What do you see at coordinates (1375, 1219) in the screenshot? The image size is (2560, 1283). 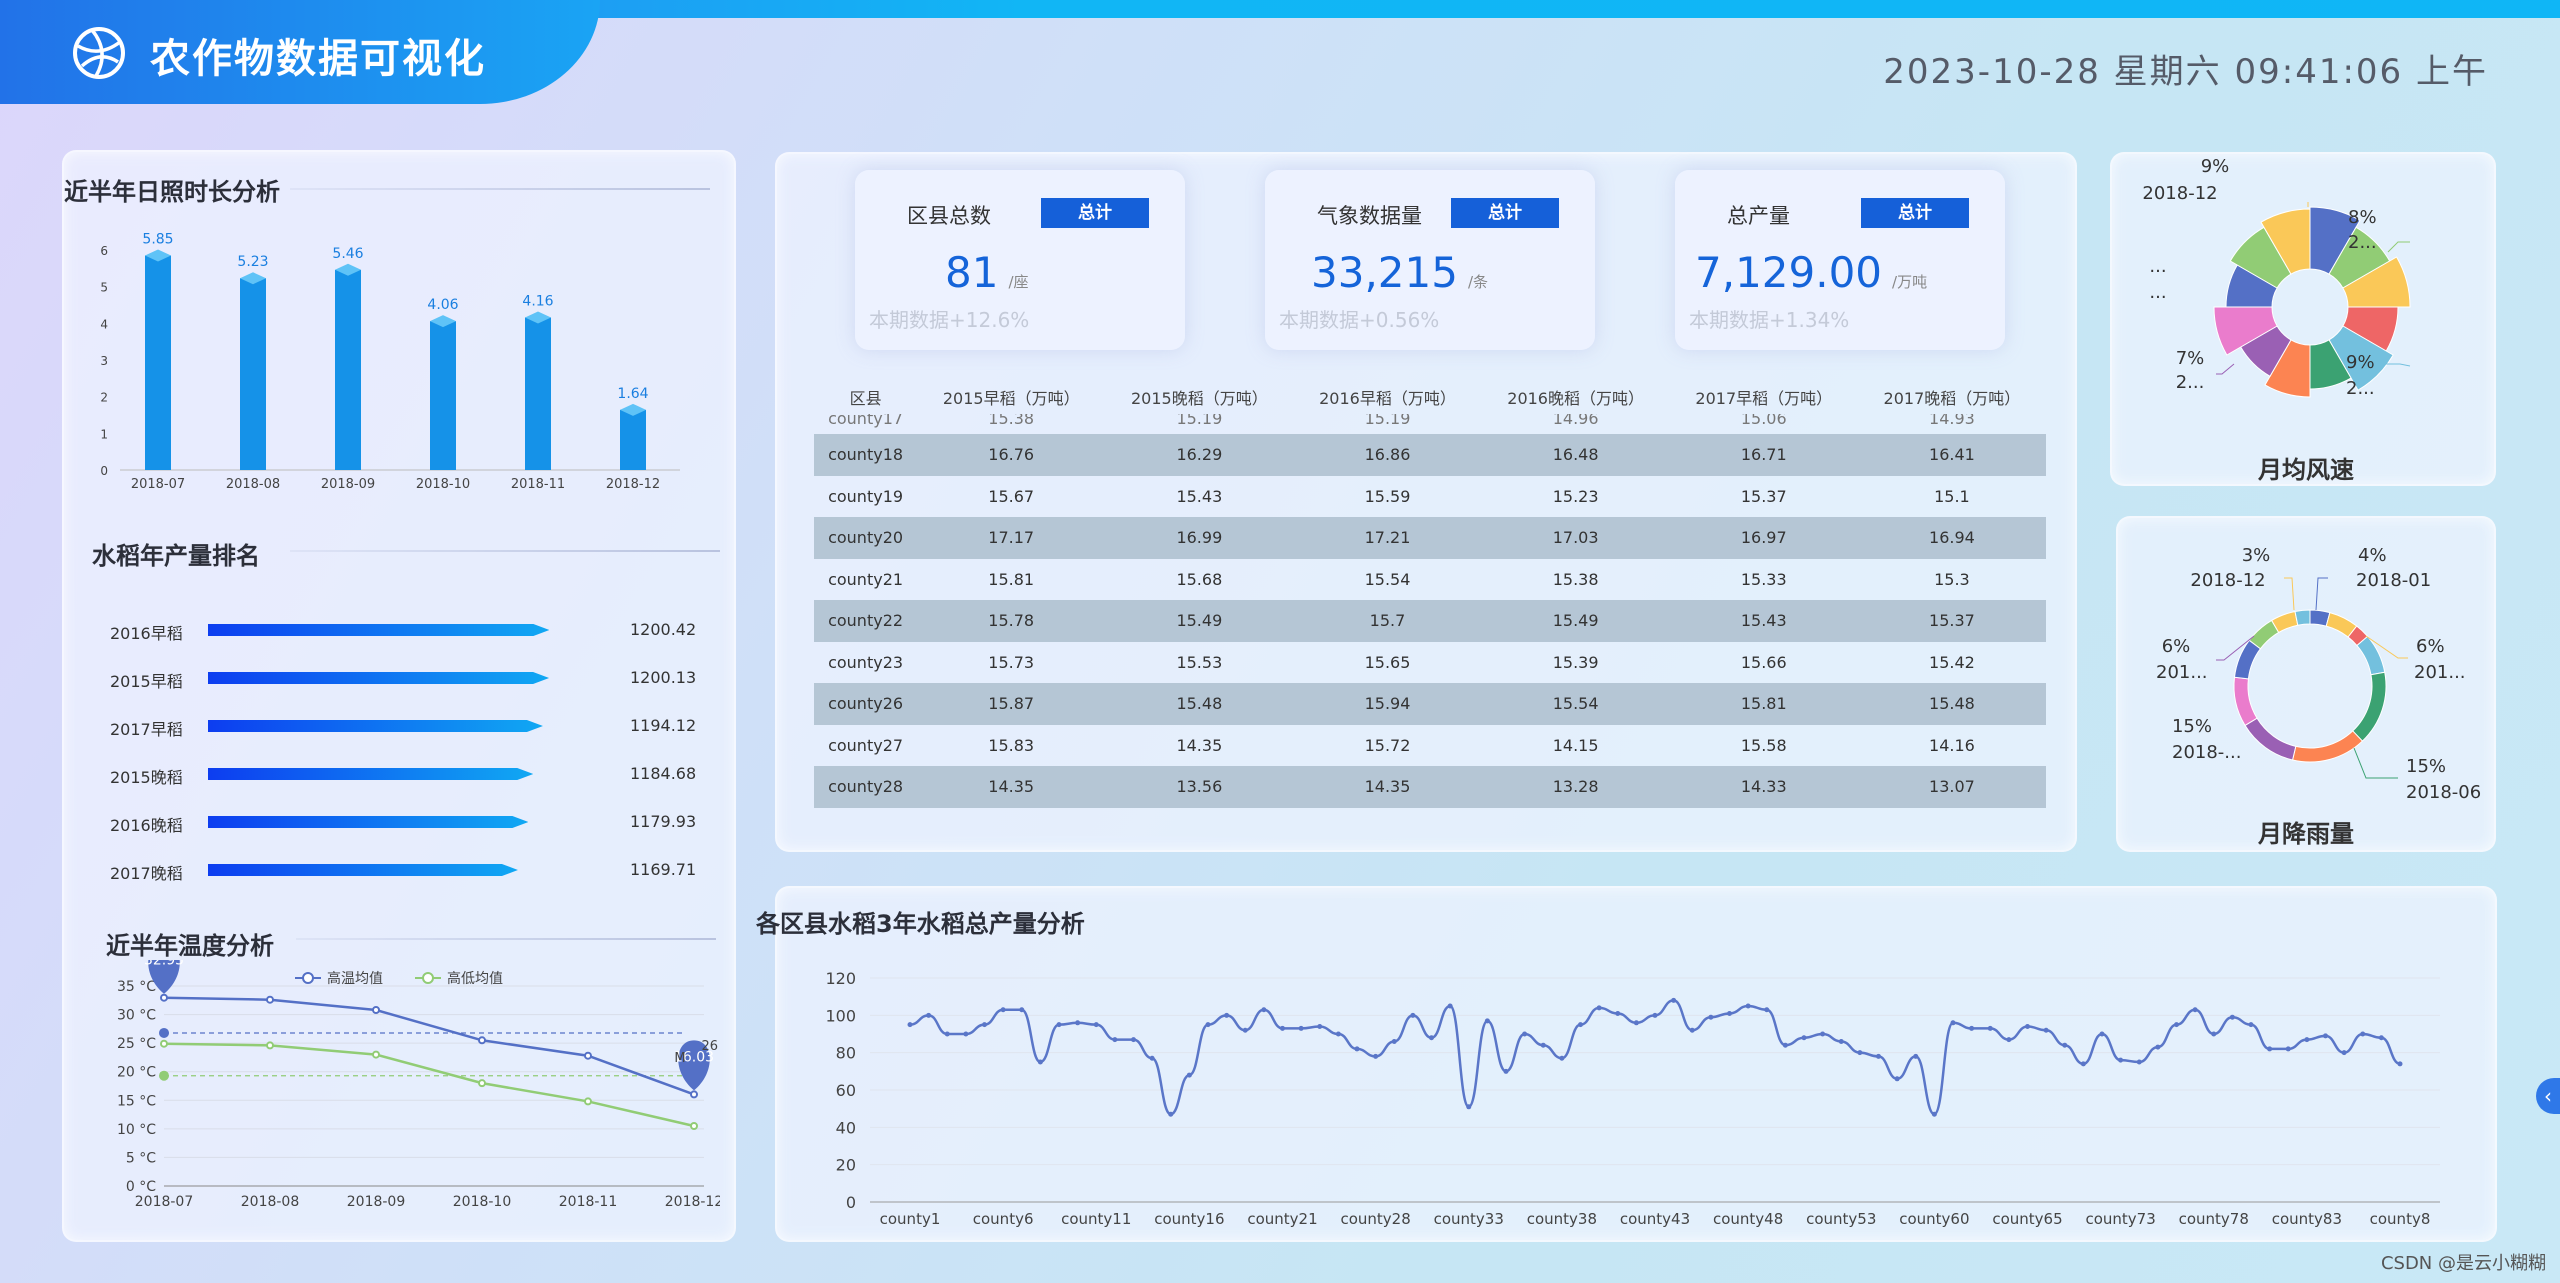 I see `x-tick-label: county28` at bounding box center [1375, 1219].